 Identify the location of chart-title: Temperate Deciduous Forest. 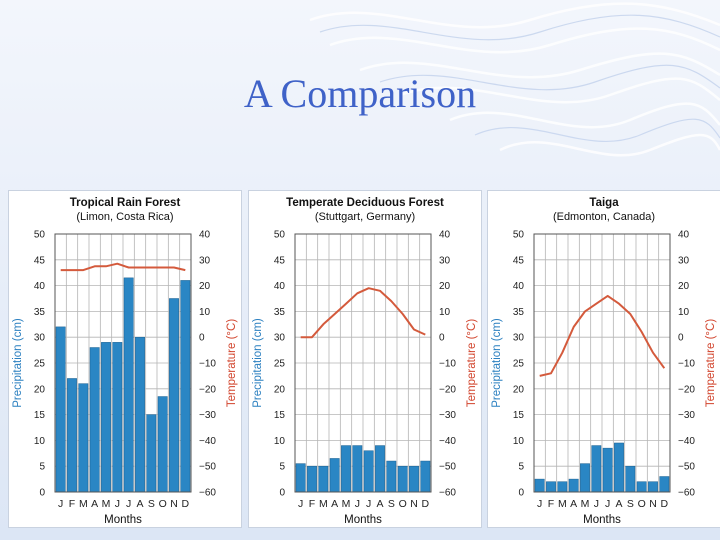
(365, 203).